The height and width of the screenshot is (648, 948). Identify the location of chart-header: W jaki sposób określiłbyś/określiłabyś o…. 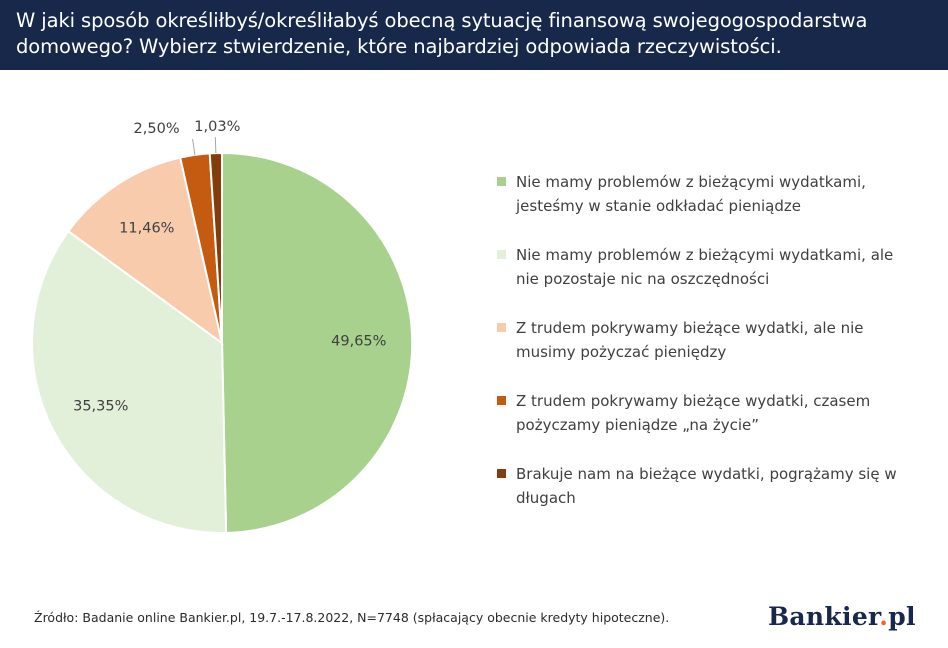
(474, 35).